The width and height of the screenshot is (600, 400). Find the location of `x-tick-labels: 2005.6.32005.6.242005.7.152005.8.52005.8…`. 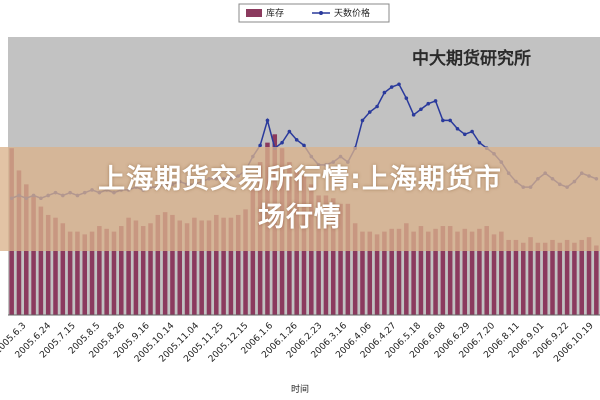

x-tick-labels: 2005.6.32005.6.242005.7.152005.8.52005.8… is located at coordinates (298, 343).